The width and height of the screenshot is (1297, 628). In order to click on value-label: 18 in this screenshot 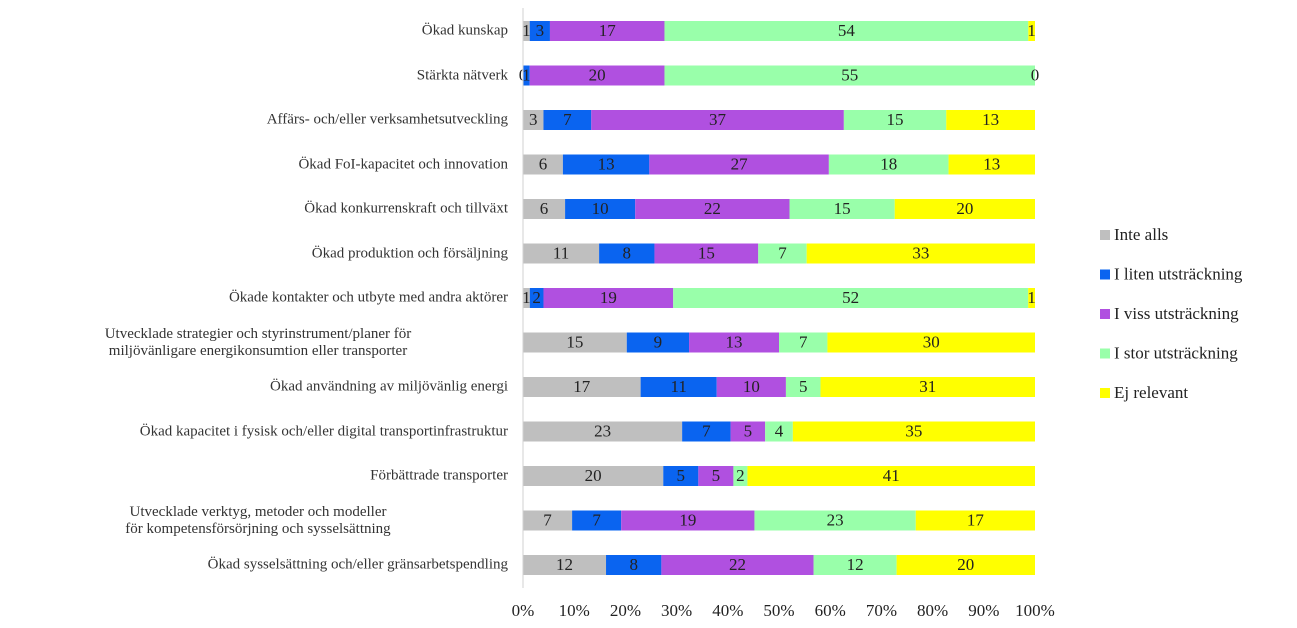, I will do `click(888, 163)`.